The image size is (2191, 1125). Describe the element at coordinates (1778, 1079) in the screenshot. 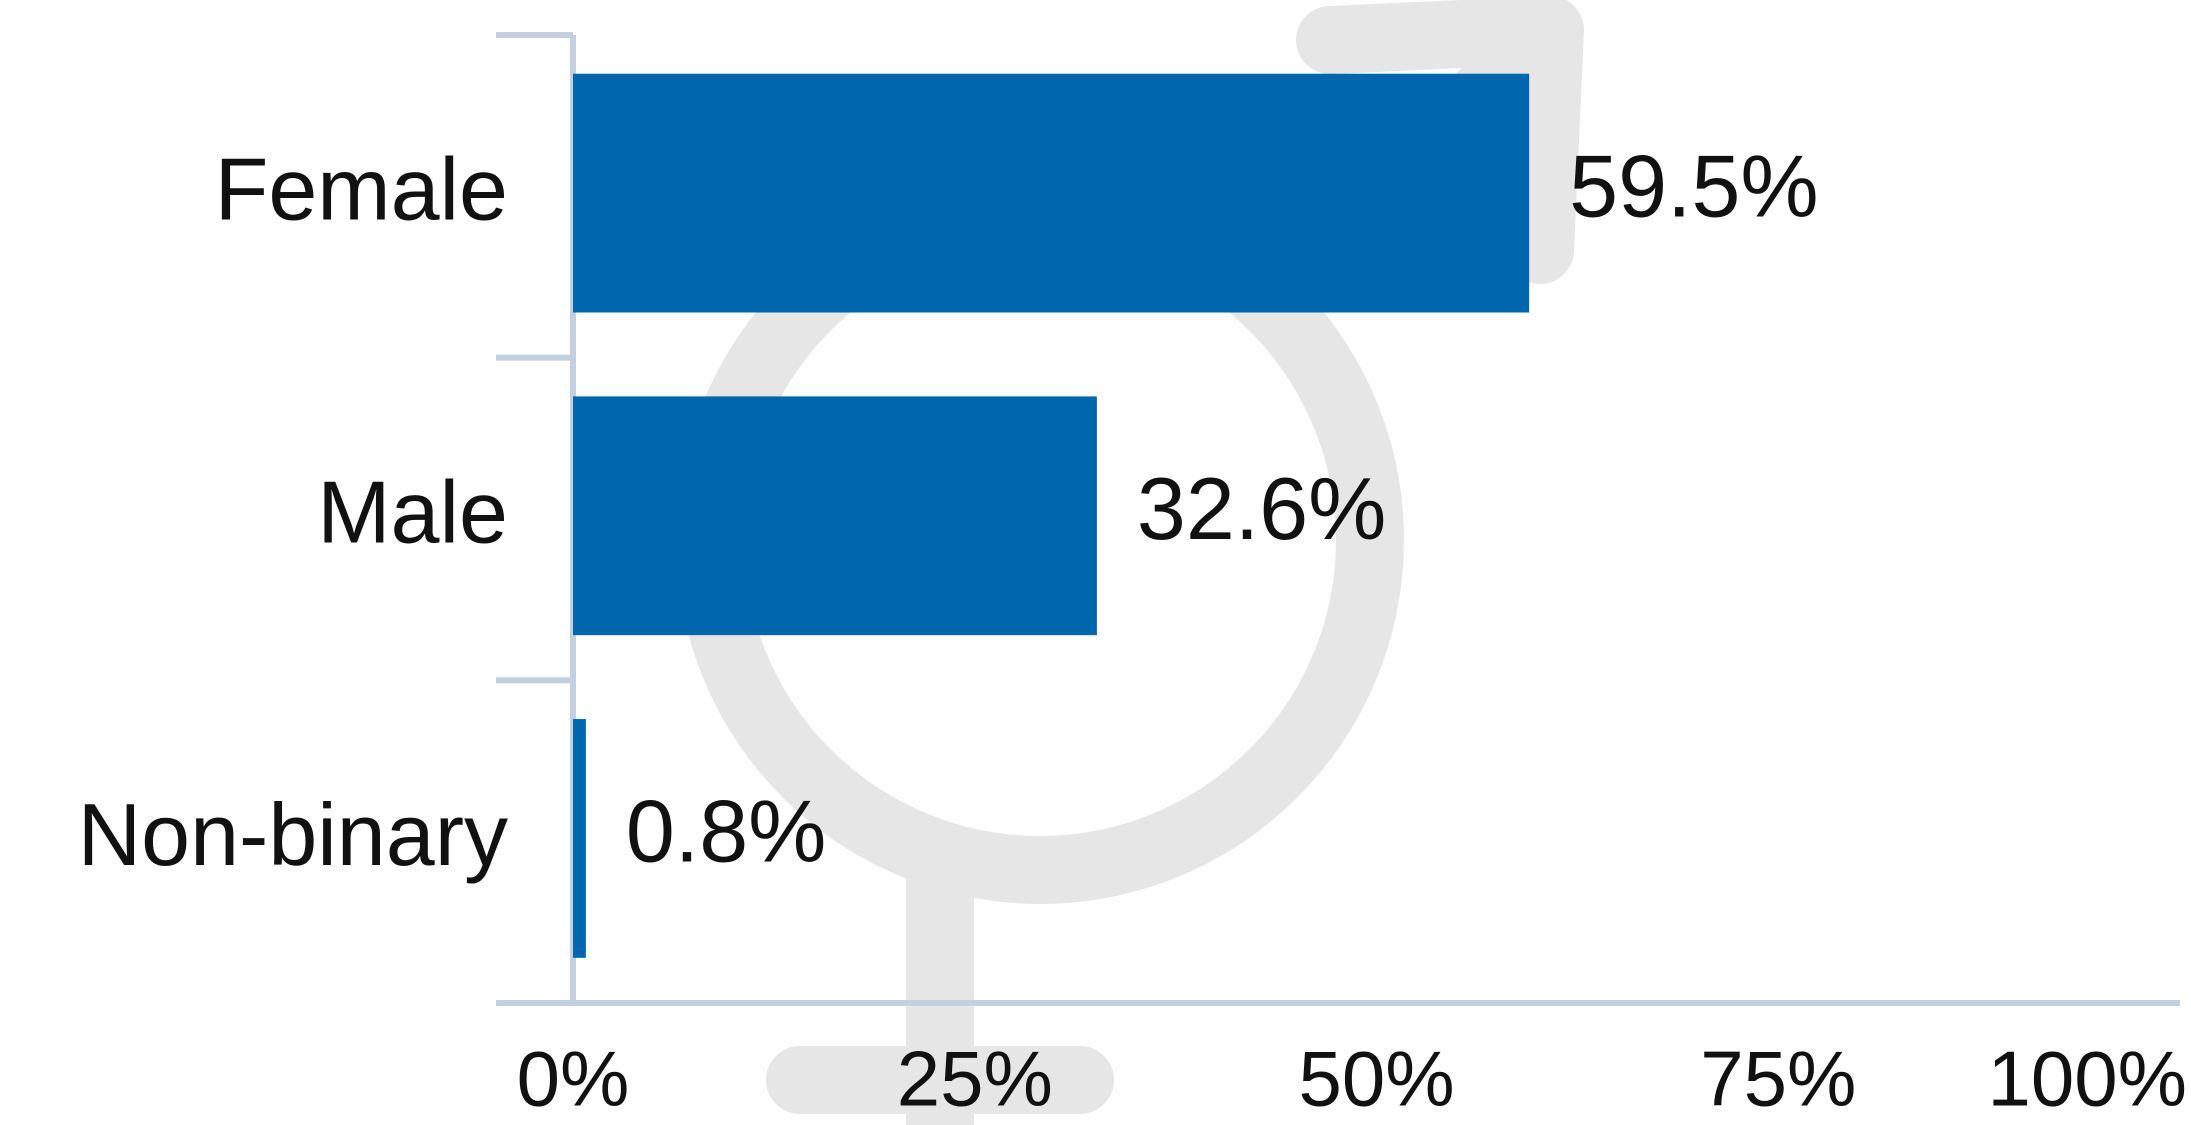

I see `x-tick-label: 75%` at that location.